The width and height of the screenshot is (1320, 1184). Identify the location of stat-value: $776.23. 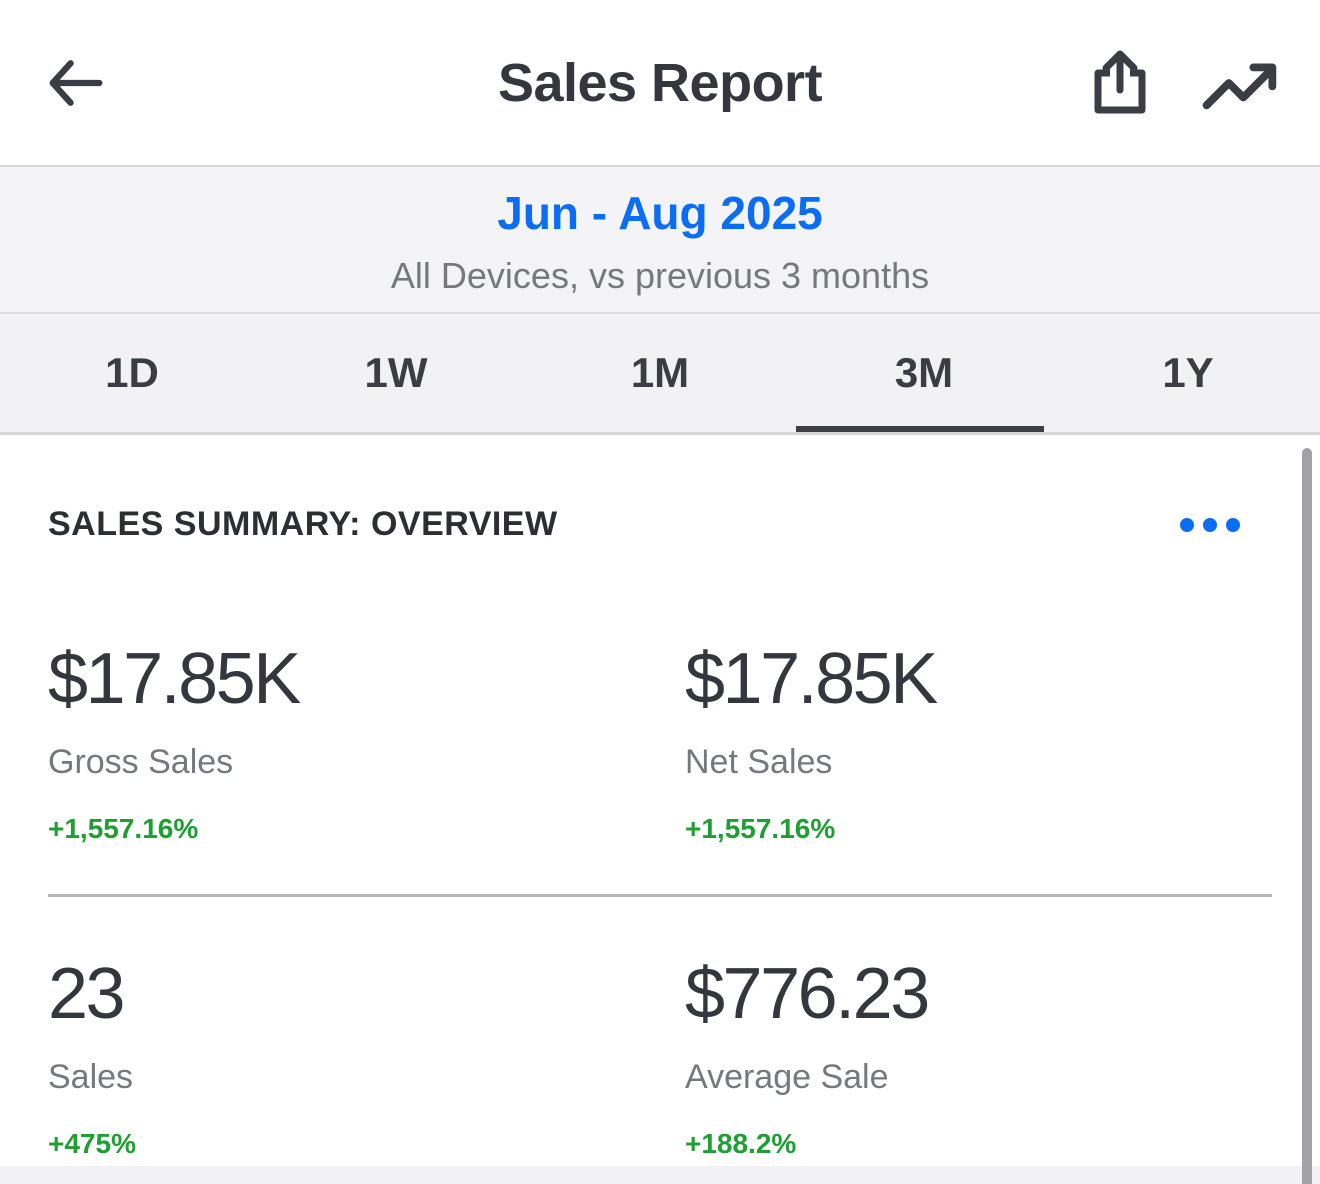
(807, 994).